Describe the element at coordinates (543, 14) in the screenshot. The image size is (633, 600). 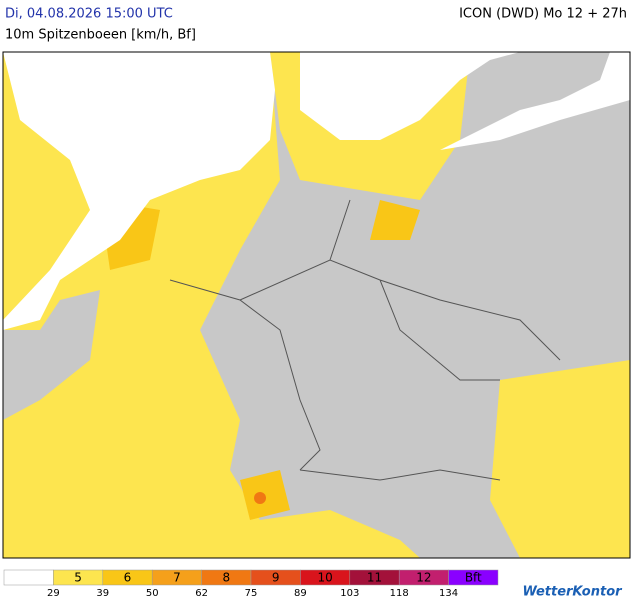
I see `model-run: ICON (DWD) Mo 12 + 27h` at that location.